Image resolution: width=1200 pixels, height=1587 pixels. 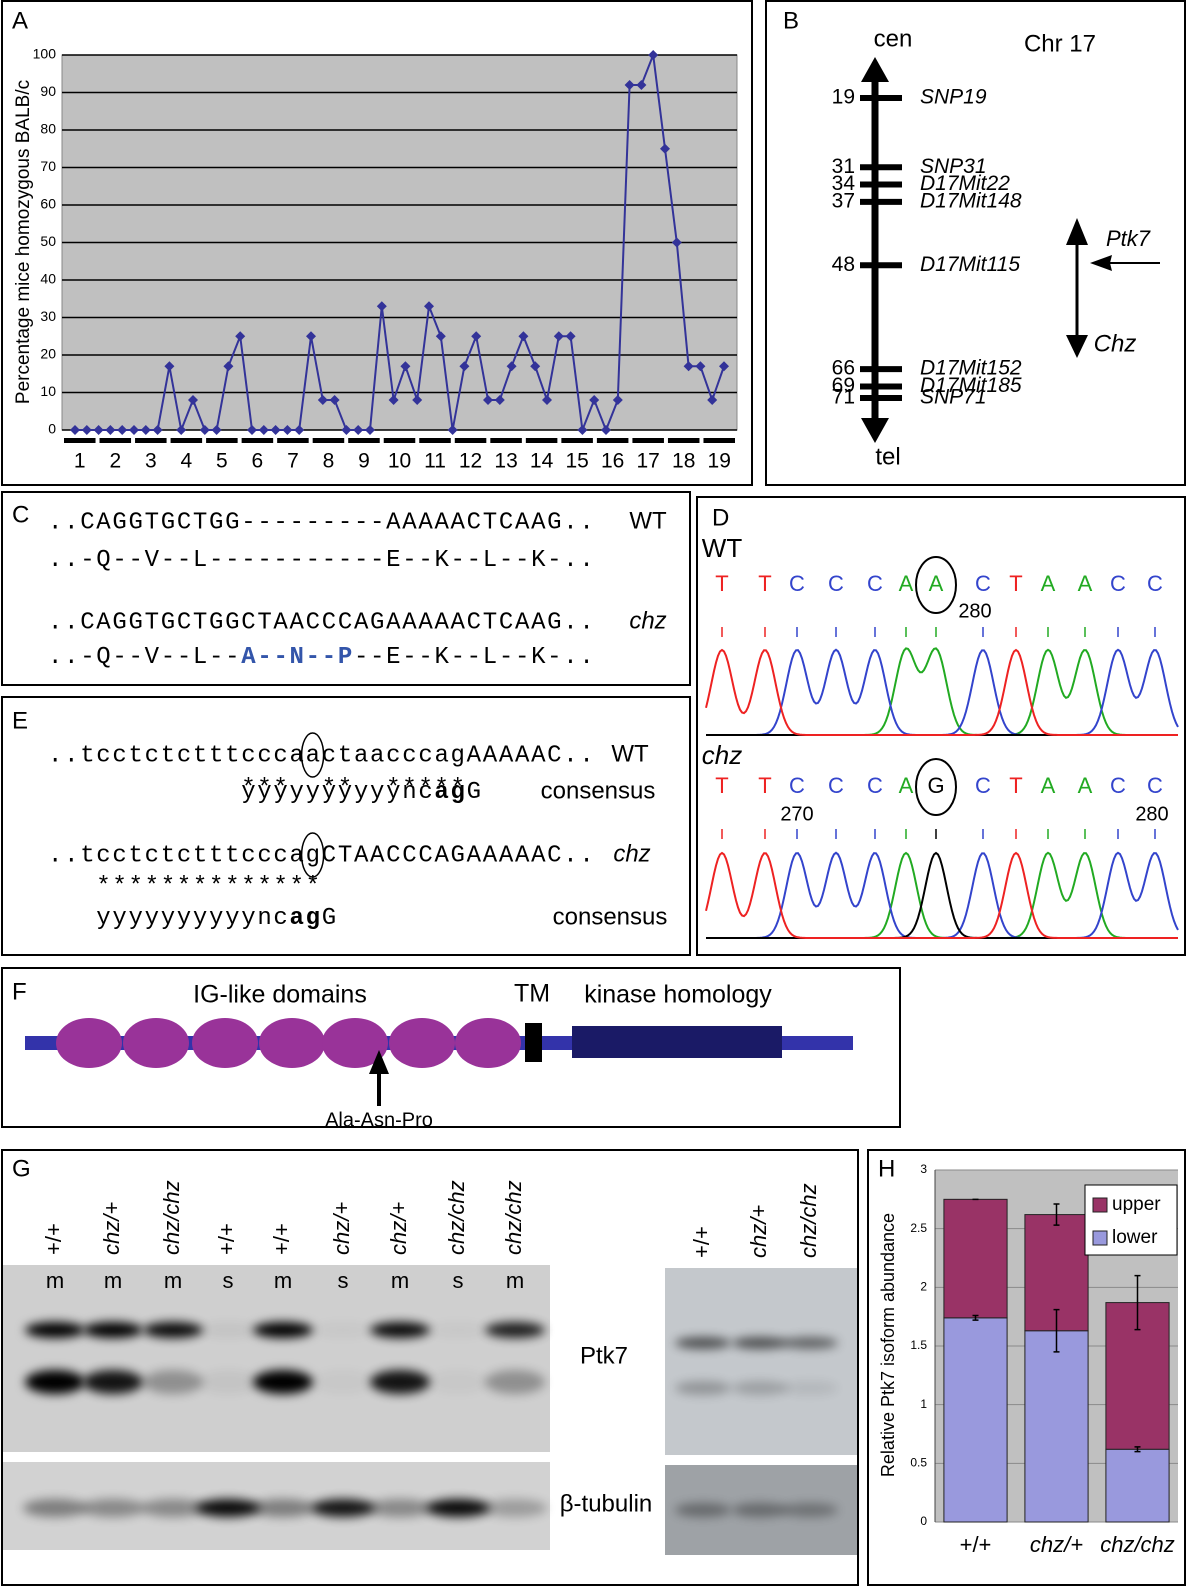 What do you see at coordinates (1137, 1302) in the screenshot?
I see `error-bar` at bounding box center [1137, 1302].